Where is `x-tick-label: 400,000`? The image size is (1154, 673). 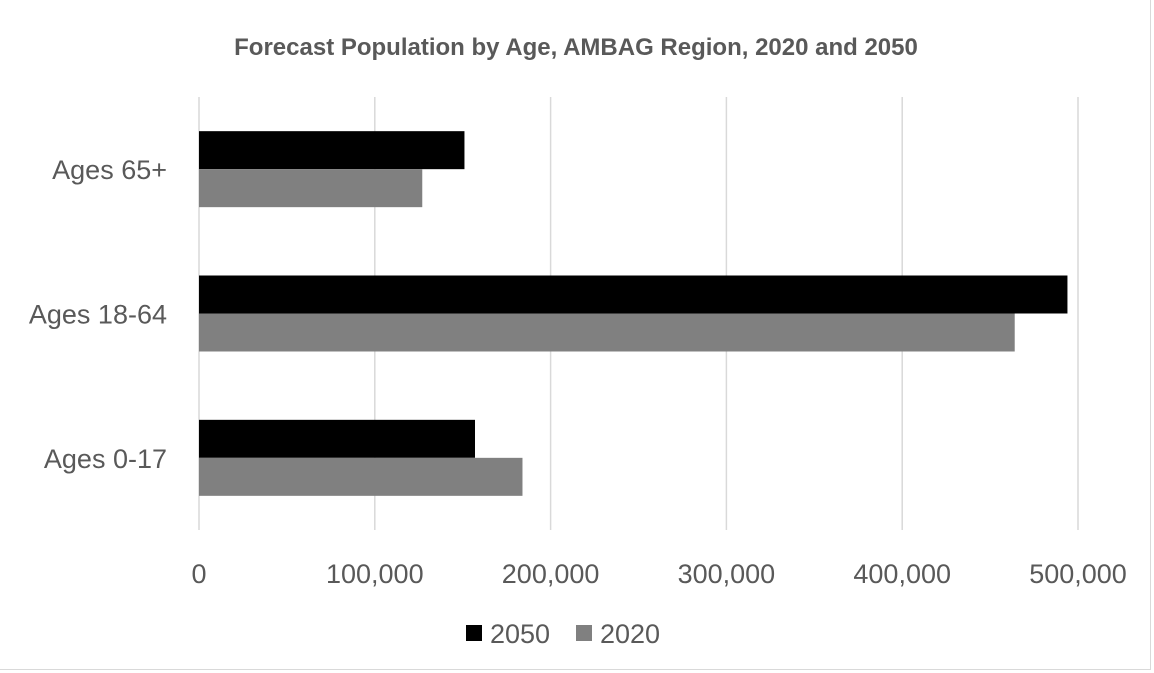
x-tick-label: 400,000 is located at coordinates (902, 574).